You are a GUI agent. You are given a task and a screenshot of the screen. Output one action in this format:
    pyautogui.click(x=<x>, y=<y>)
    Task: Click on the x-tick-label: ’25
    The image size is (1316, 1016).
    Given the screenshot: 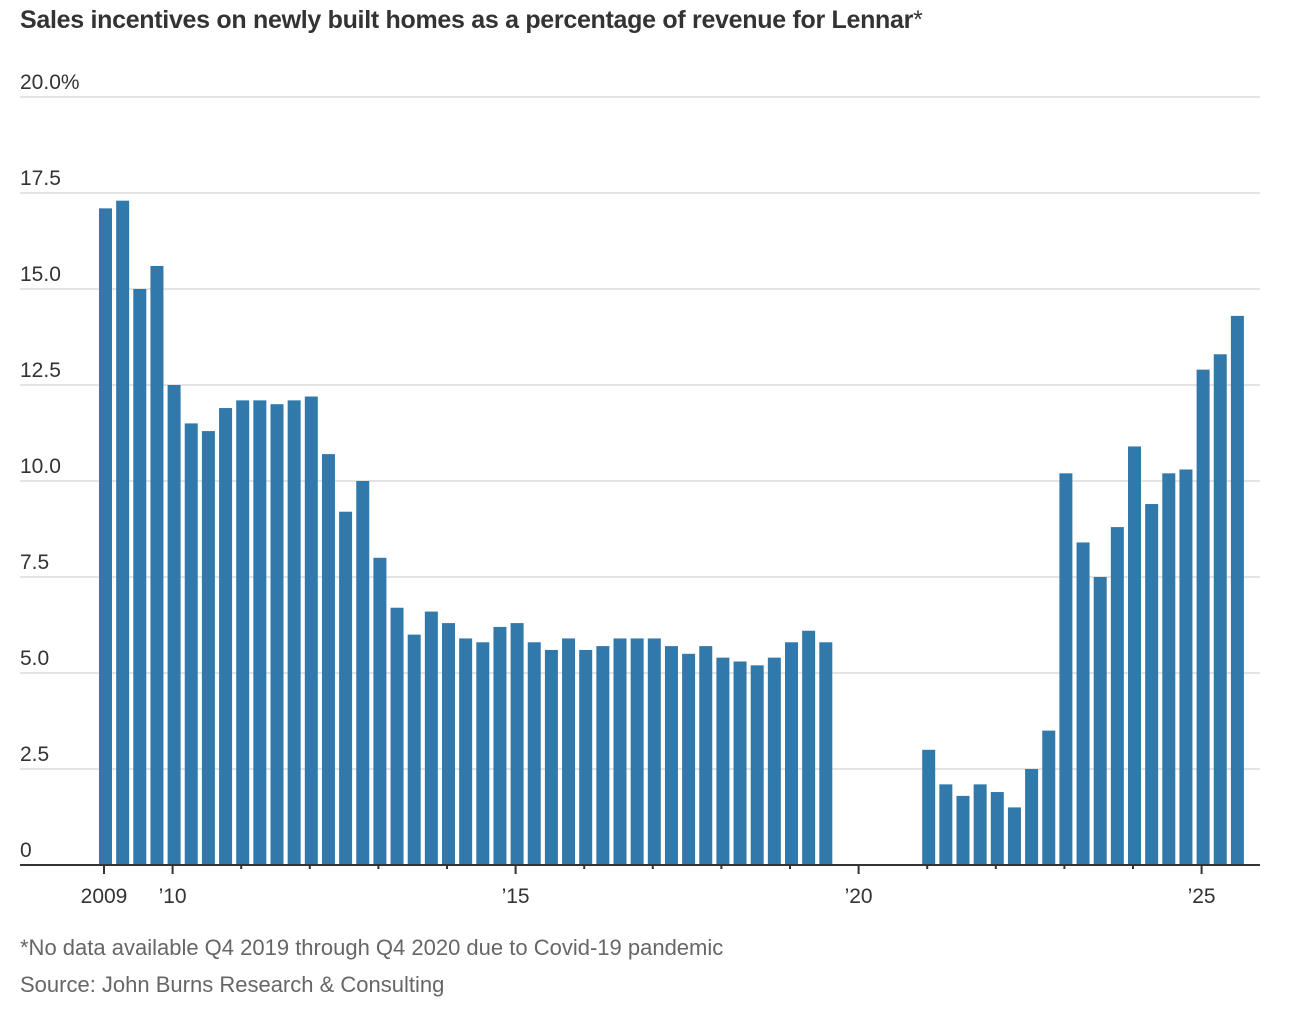 What is the action you would take?
    pyautogui.click(x=1202, y=896)
    